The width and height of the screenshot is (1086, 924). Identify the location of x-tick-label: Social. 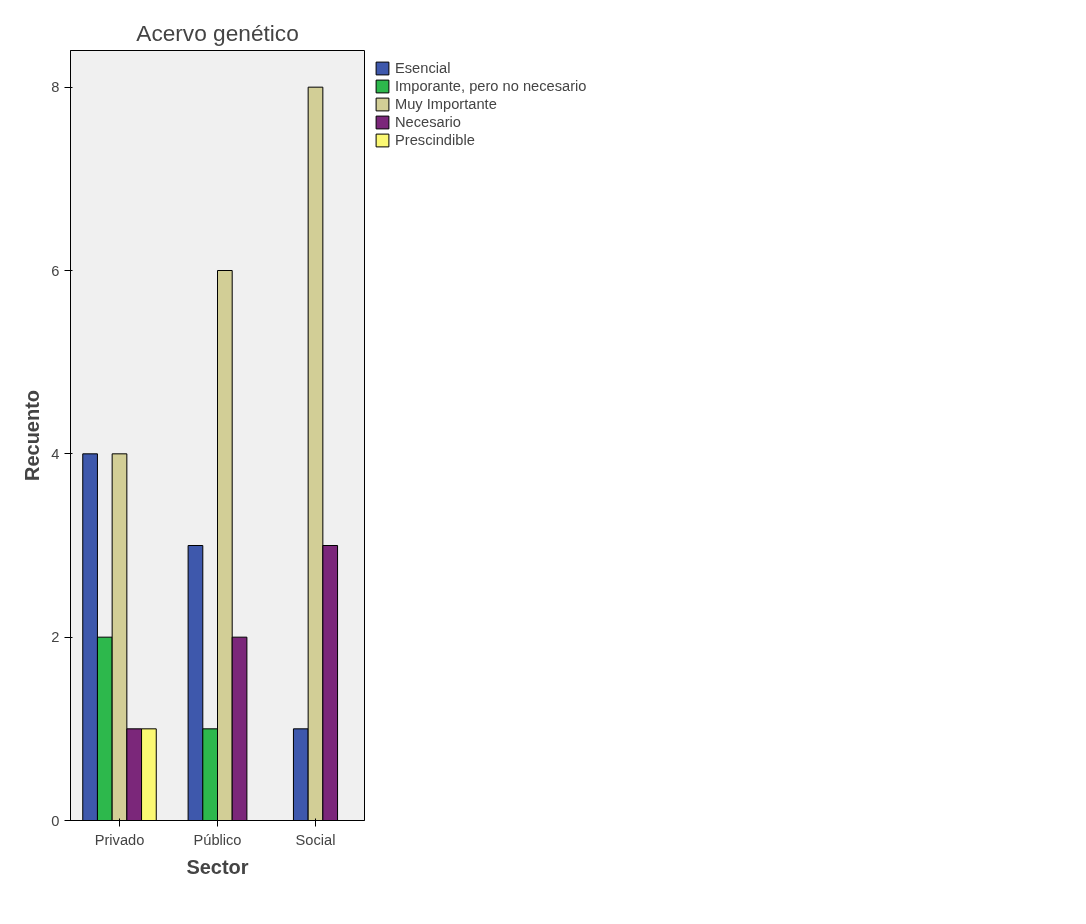
(315, 839).